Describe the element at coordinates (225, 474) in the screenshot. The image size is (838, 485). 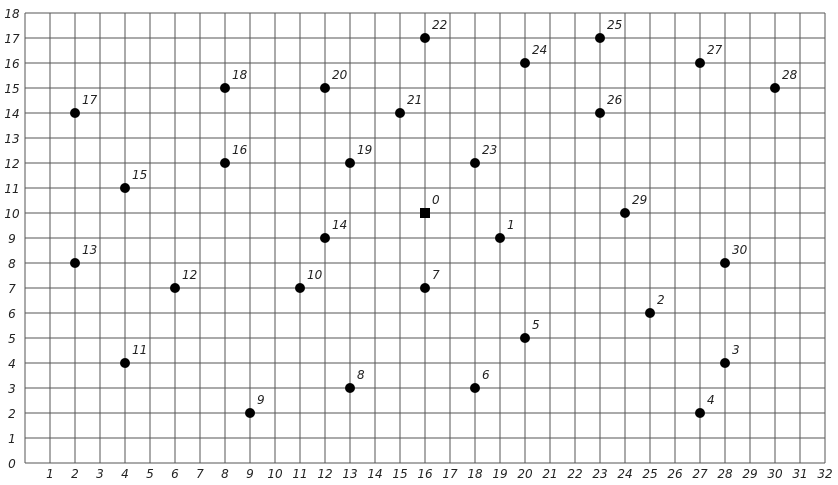
I see `x-tick-label: 8` at that location.